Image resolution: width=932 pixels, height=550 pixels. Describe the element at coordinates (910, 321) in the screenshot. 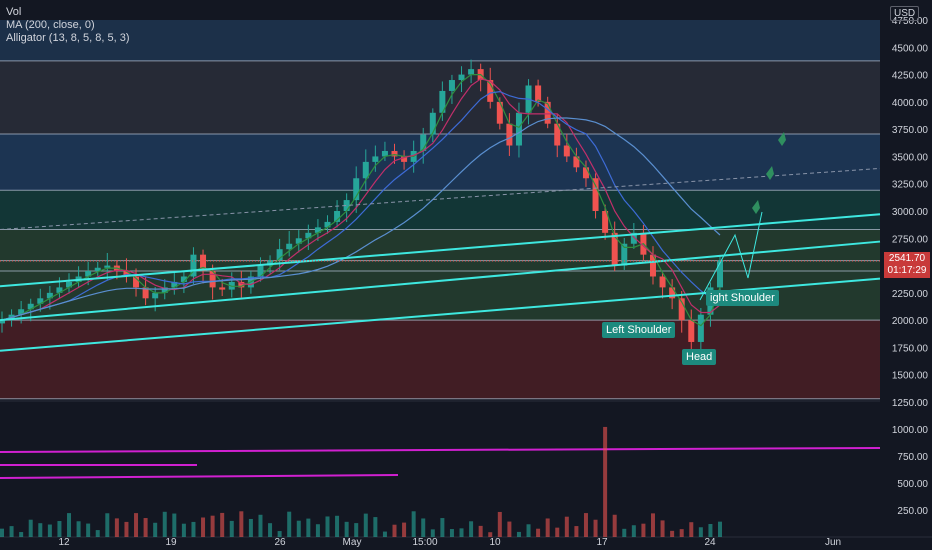

I see `price-tick-label: 2000.00` at that location.